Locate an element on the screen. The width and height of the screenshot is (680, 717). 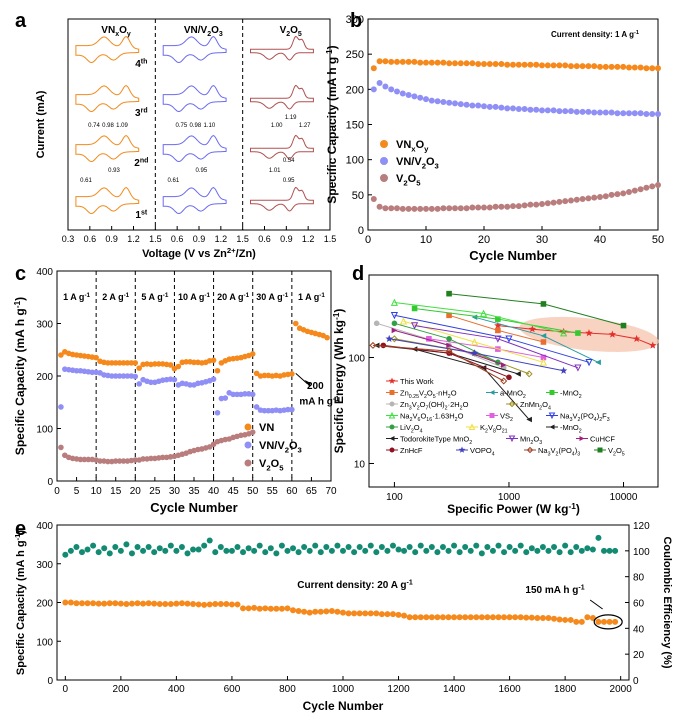
label-part: · is located at coordinates (449, 404).